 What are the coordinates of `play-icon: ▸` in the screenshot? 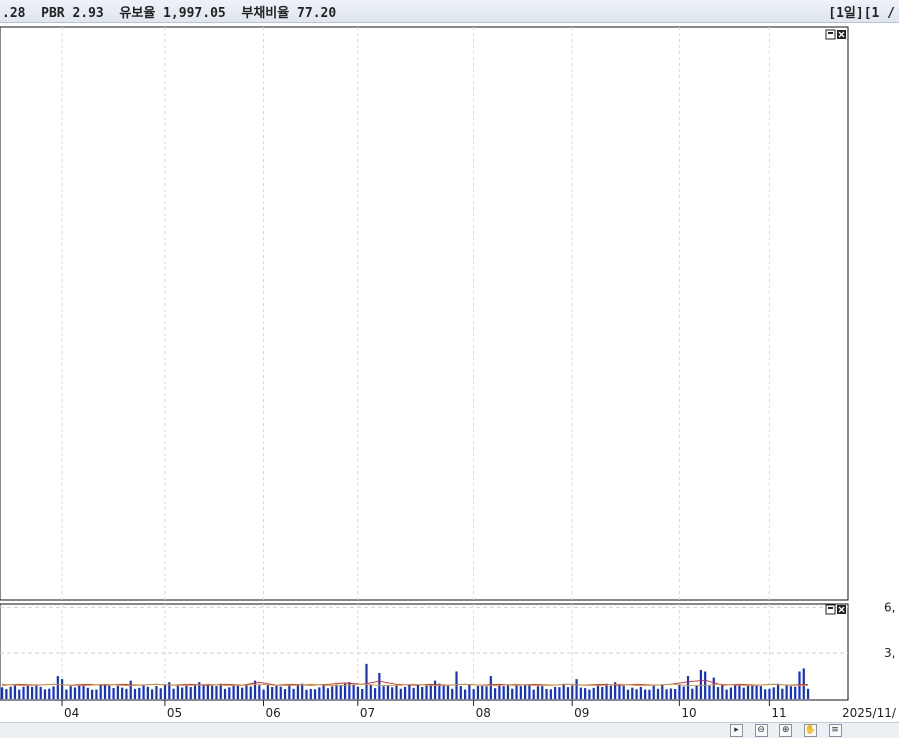 It's located at (736, 730).